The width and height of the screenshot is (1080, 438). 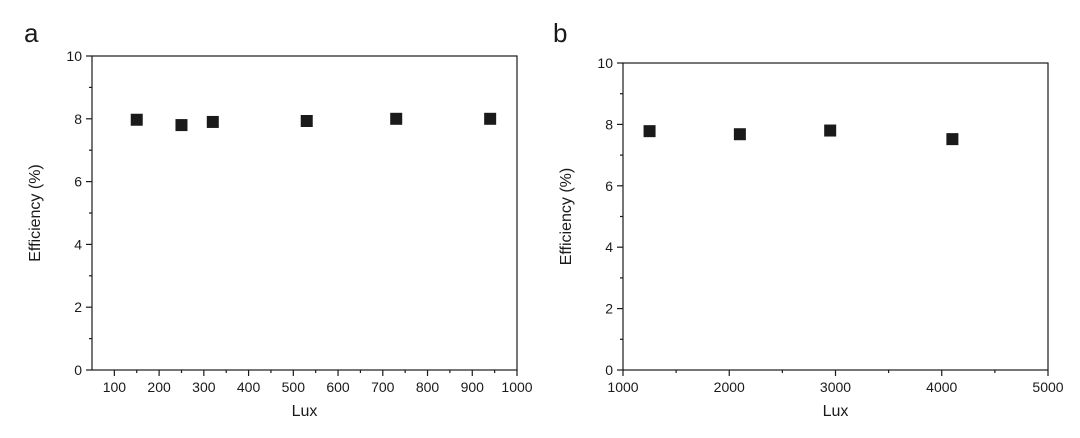 I want to click on panel-label: a, so click(x=31, y=33).